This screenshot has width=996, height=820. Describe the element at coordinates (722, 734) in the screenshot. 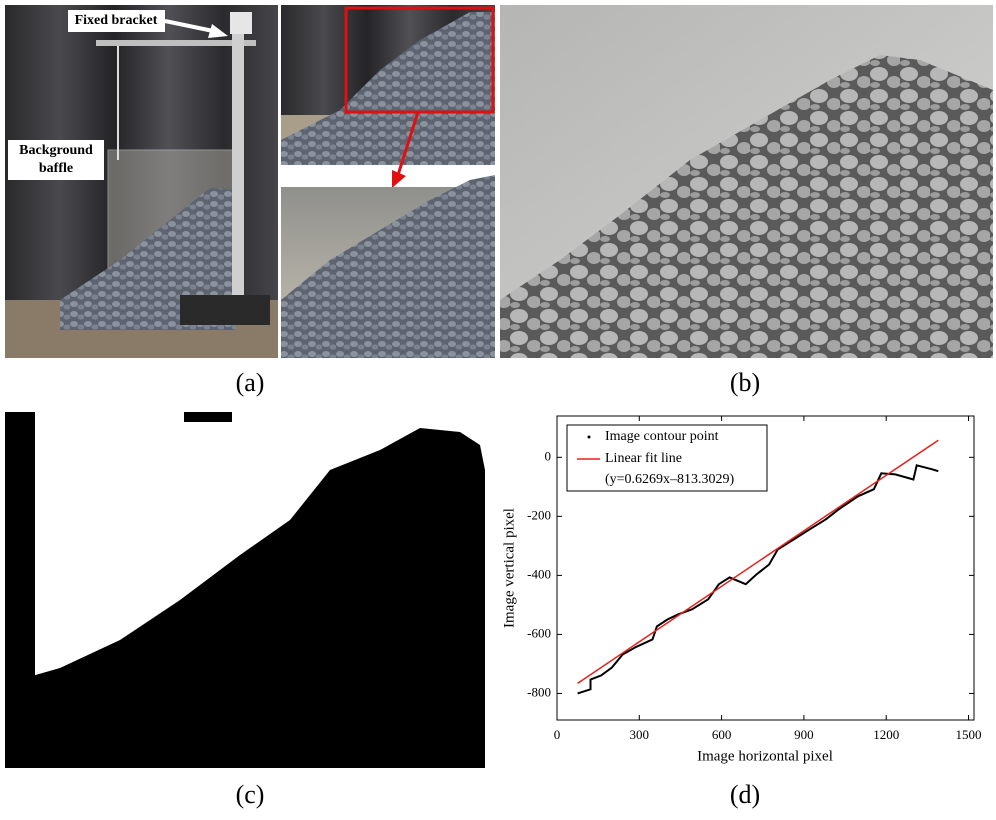

I see `x-tick-label: 600` at that location.